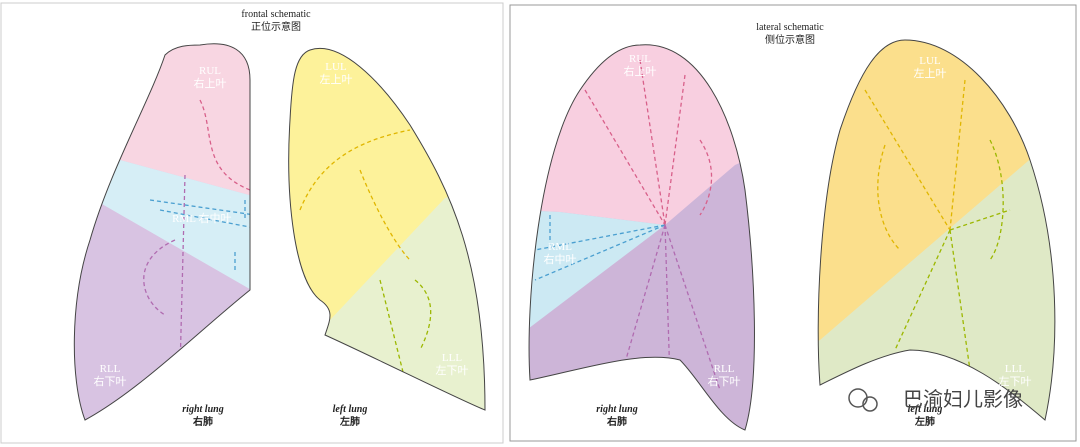  What do you see at coordinates (276, 14) in the screenshot?
I see `panel-title: frontal schematic` at bounding box center [276, 14].